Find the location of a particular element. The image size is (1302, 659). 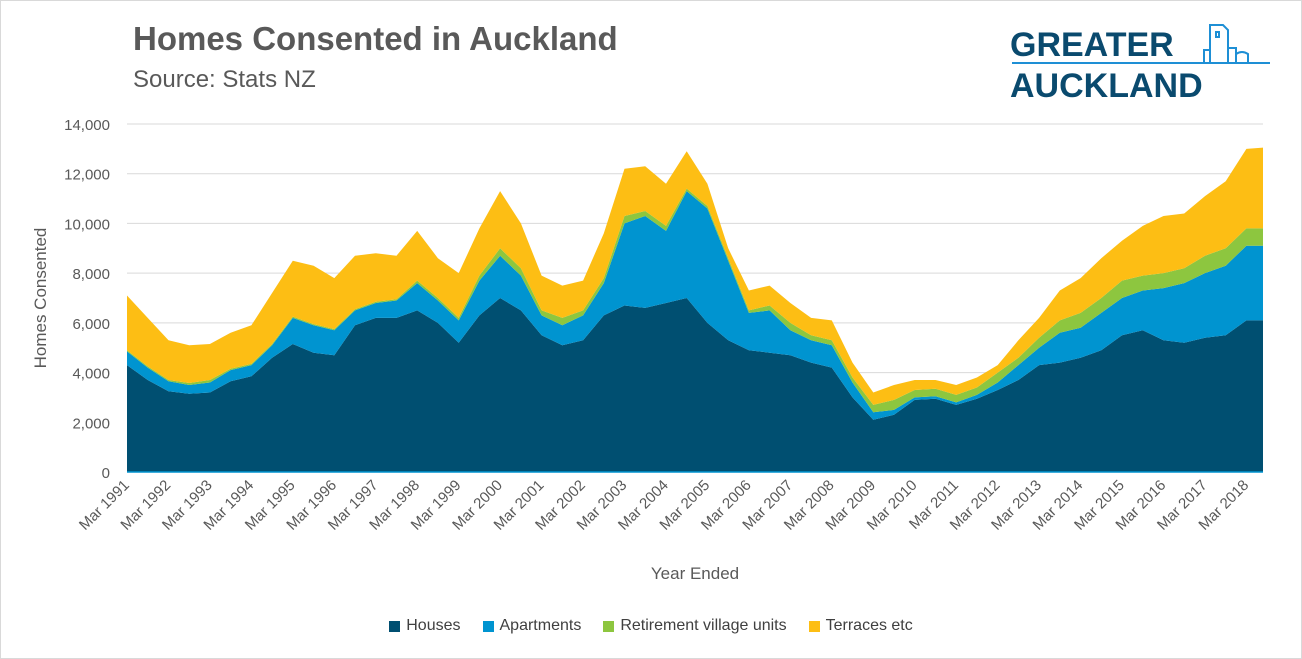

legend-item: Apartments is located at coordinates (532, 626).